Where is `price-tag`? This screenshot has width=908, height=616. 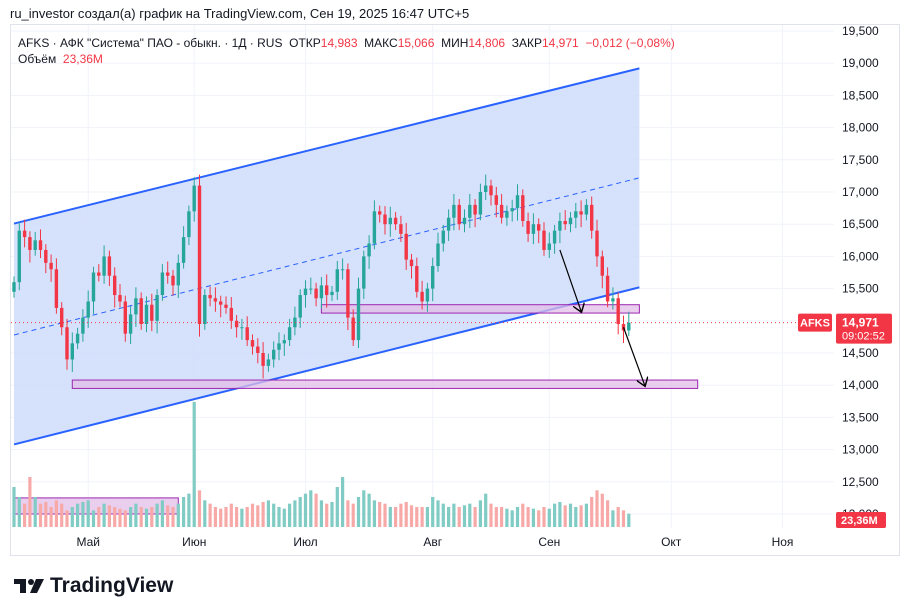
price-tag is located at coordinates (864, 328).